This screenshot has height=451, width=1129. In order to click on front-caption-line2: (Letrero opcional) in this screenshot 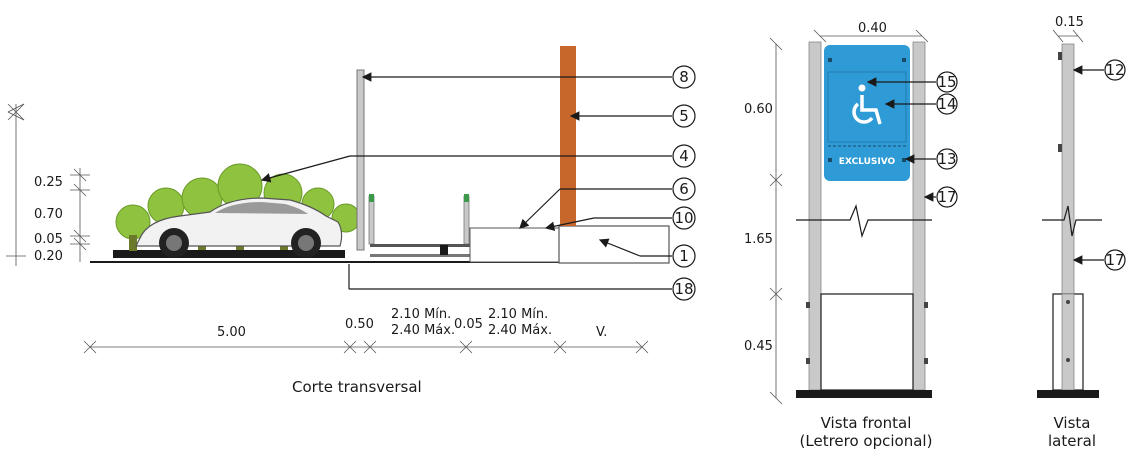, I will do `click(866, 441)`.